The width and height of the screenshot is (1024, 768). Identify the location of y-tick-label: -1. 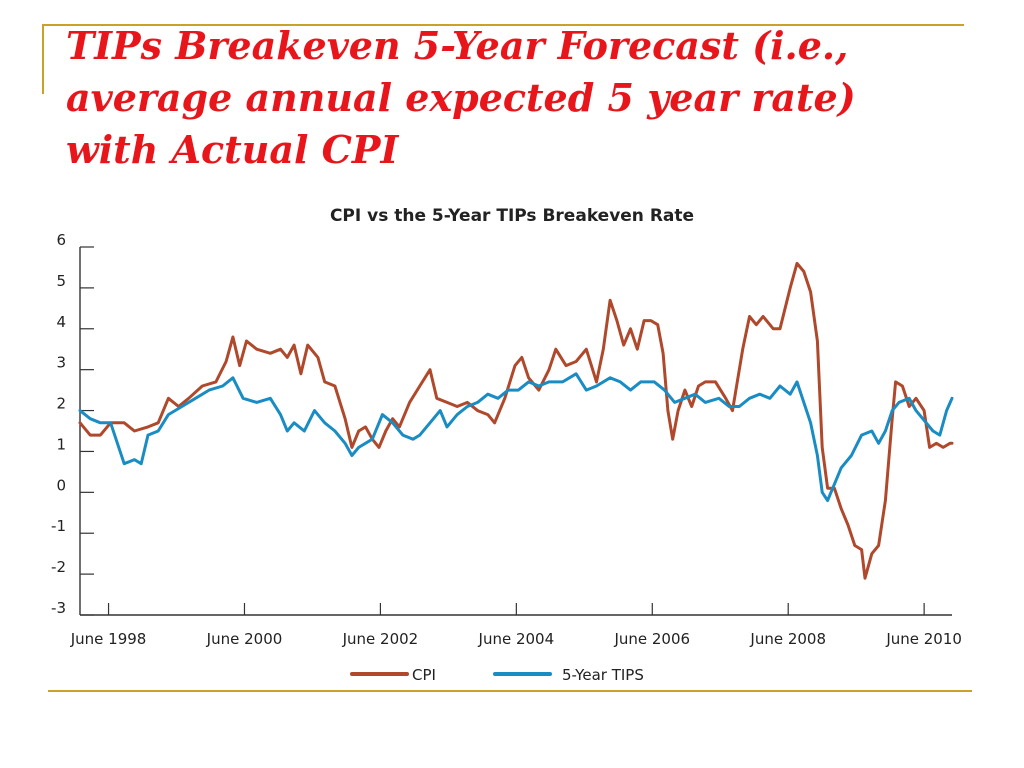
(58, 526).